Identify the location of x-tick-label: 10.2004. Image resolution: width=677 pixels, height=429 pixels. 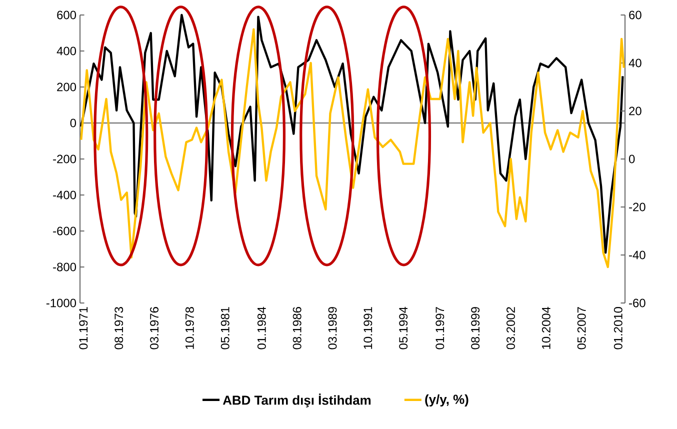
(546, 327).